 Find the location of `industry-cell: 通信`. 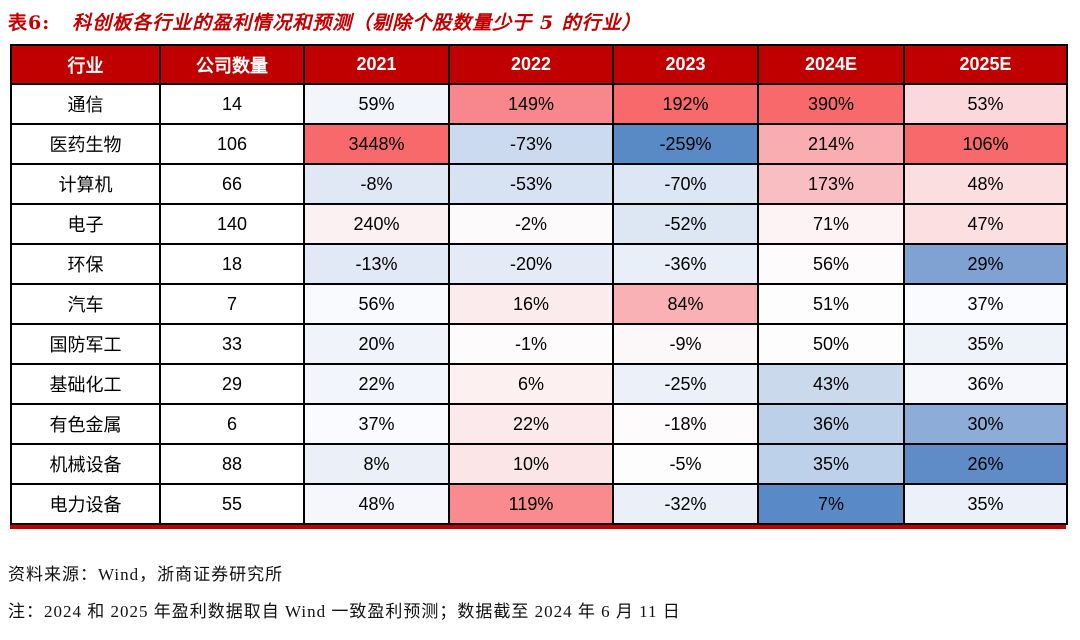

industry-cell: 通信 is located at coordinates (85, 104).